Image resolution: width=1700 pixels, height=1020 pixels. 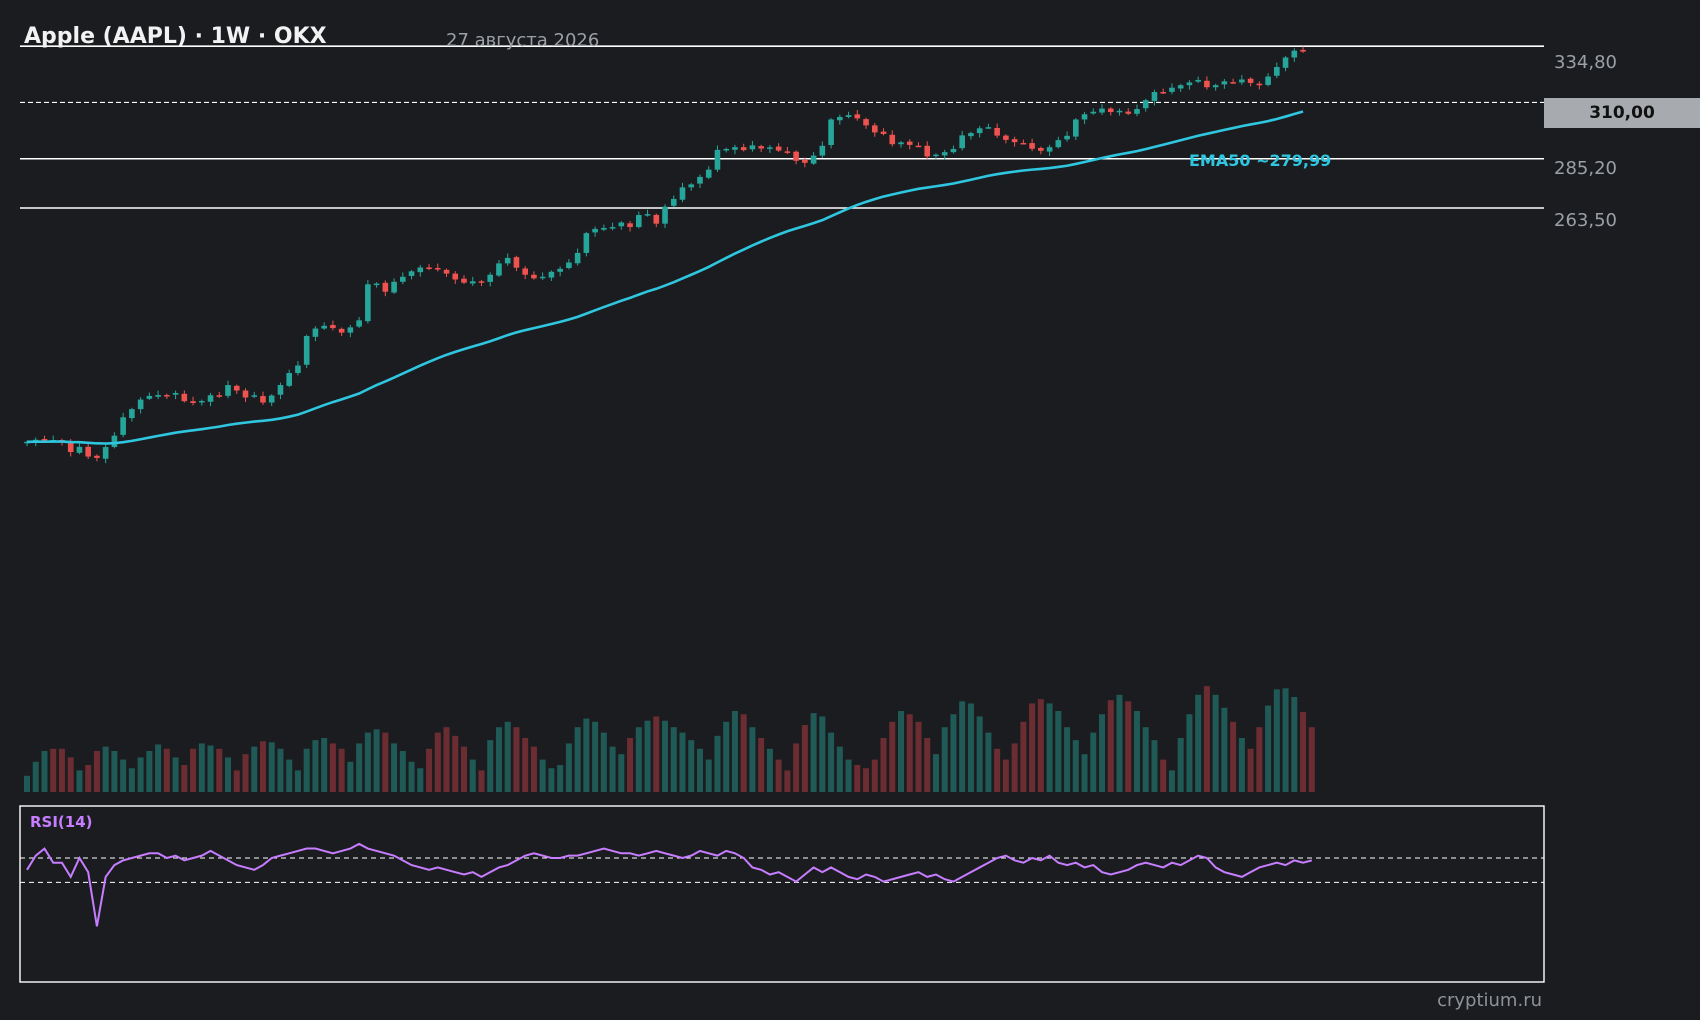 What do you see at coordinates (1489, 1000) in the screenshot?
I see `watermark-text: cryptium.ru` at bounding box center [1489, 1000].